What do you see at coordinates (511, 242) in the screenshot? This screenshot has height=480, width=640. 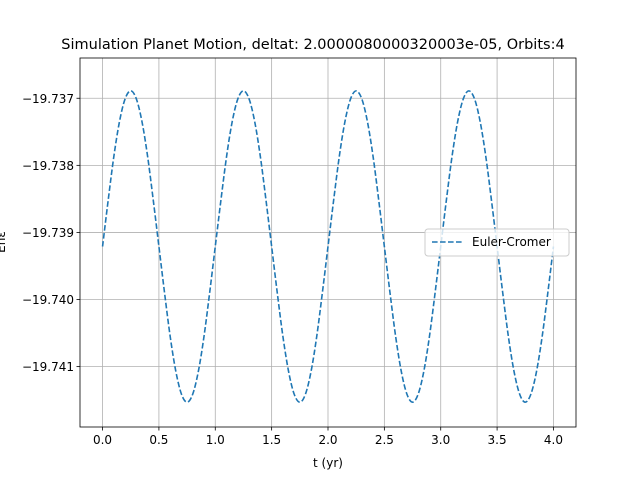 I see `legend-label-euler-cromer: Euler-Cromer` at bounding box center [511, 242].